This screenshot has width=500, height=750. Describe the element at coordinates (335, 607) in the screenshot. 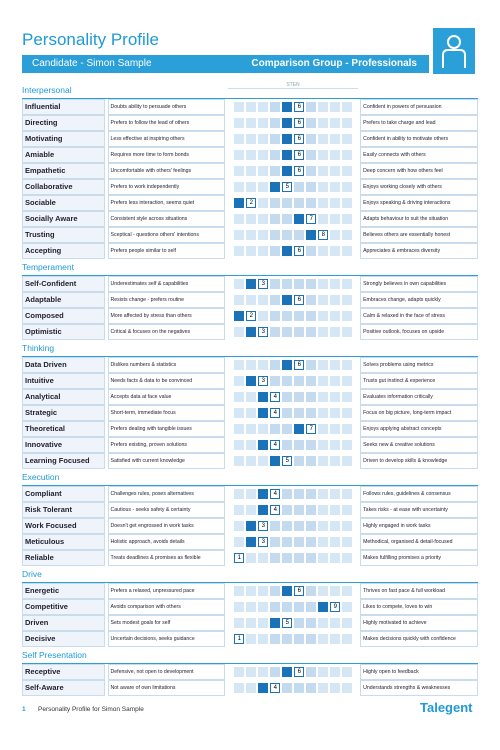

I see `sten-score: 9` at that location.